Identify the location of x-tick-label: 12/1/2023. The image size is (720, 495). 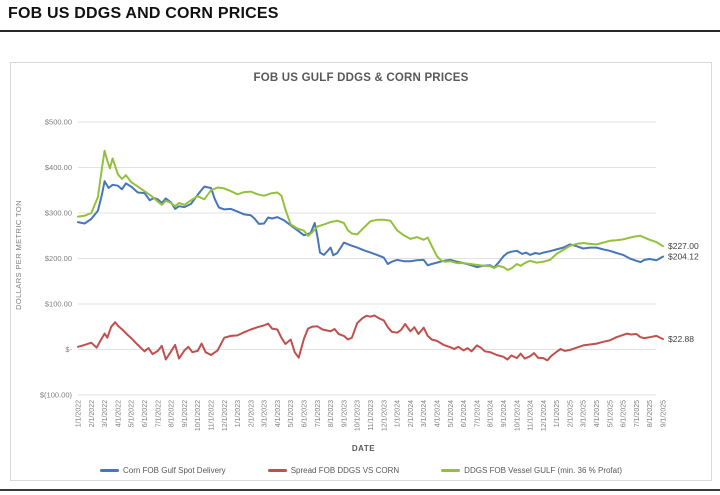
(384, 415).